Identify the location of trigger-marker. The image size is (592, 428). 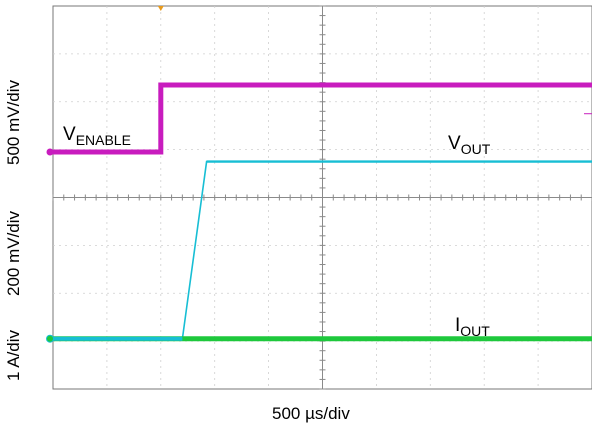
(160, 8).